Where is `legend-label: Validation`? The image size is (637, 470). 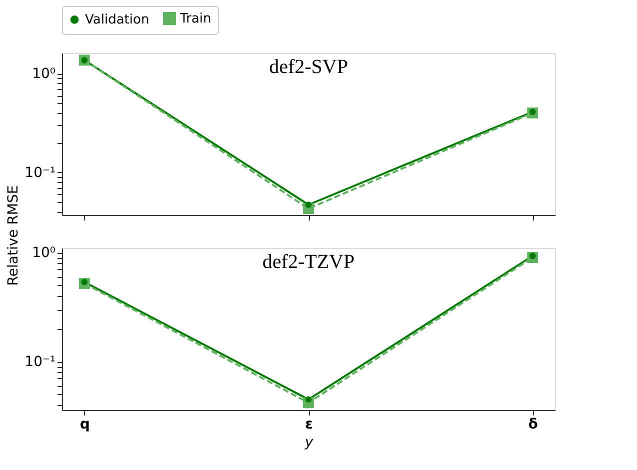
legend-label: Validation is located at coordinates (117, 20).